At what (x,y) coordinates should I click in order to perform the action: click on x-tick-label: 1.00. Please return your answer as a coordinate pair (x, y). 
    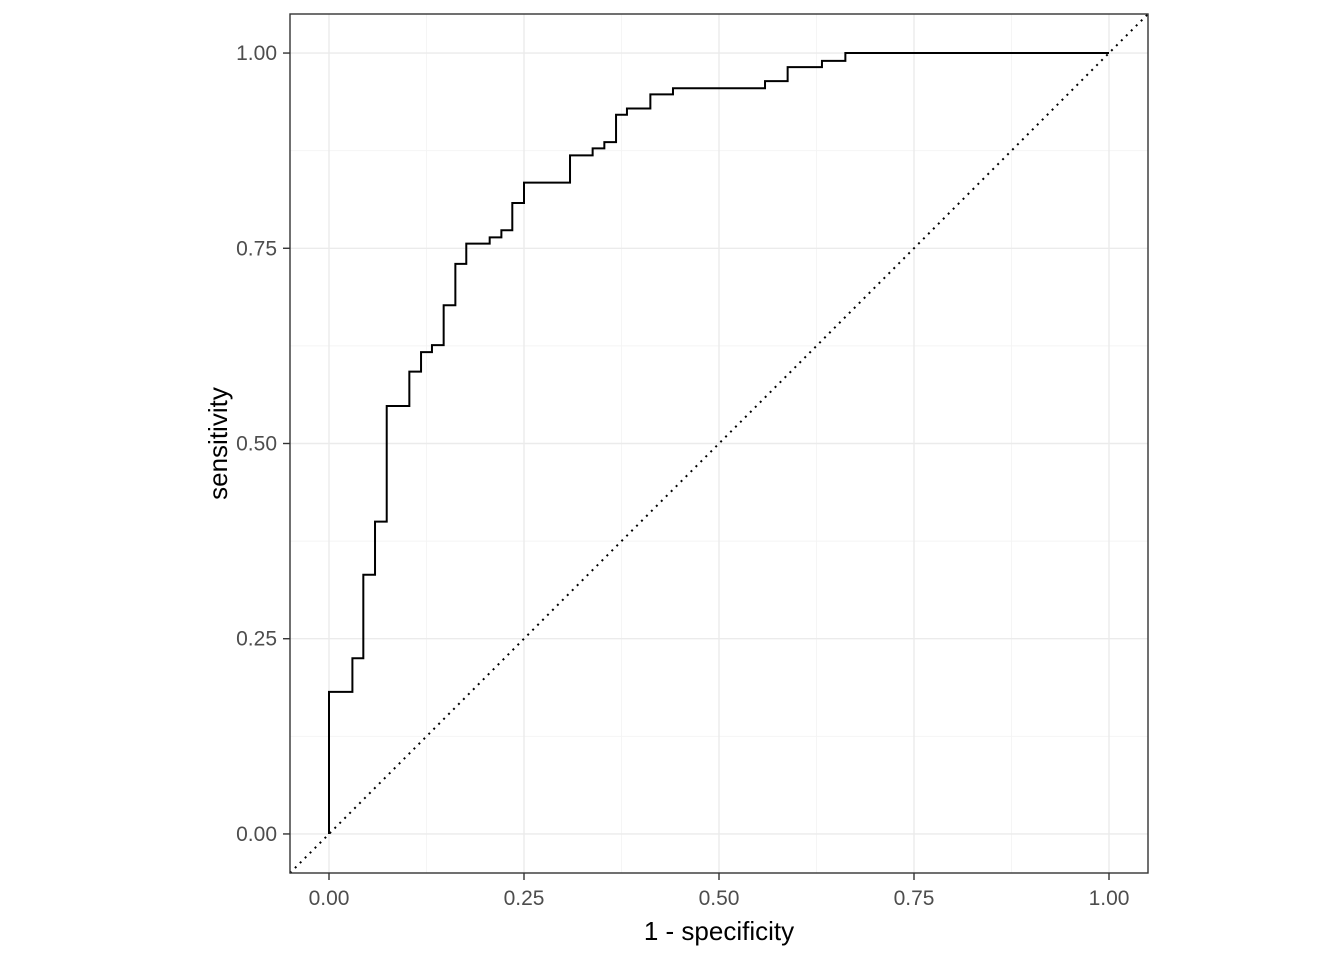
    Looking at the image, I should click on (1109, 898).